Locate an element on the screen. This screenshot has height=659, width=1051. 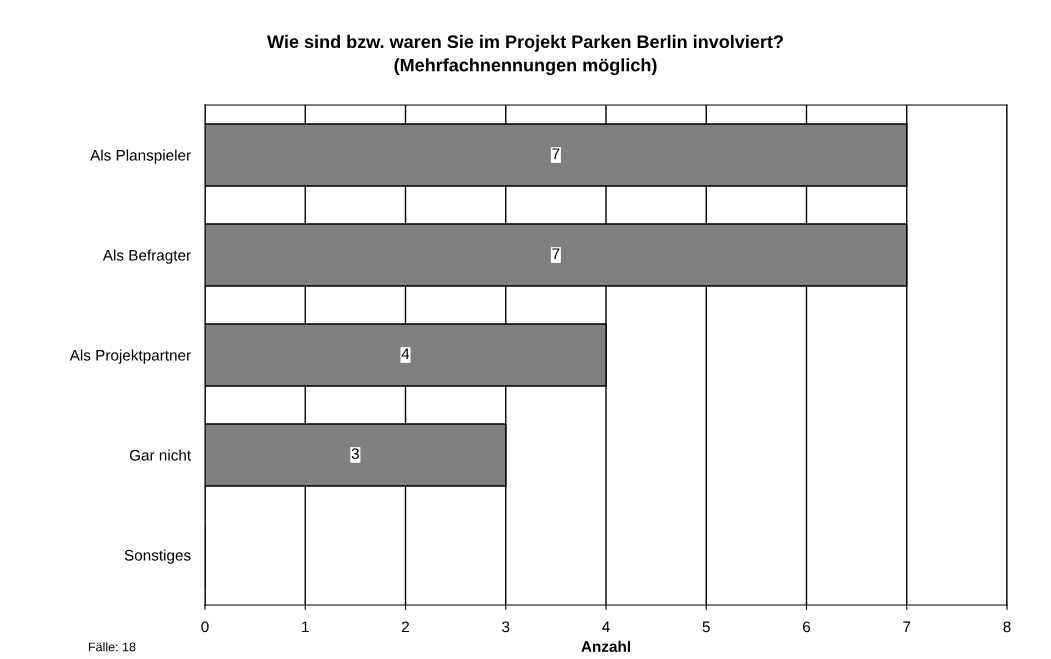
y-tick-label: Als Planspieler is located at coordinates (140, 156).